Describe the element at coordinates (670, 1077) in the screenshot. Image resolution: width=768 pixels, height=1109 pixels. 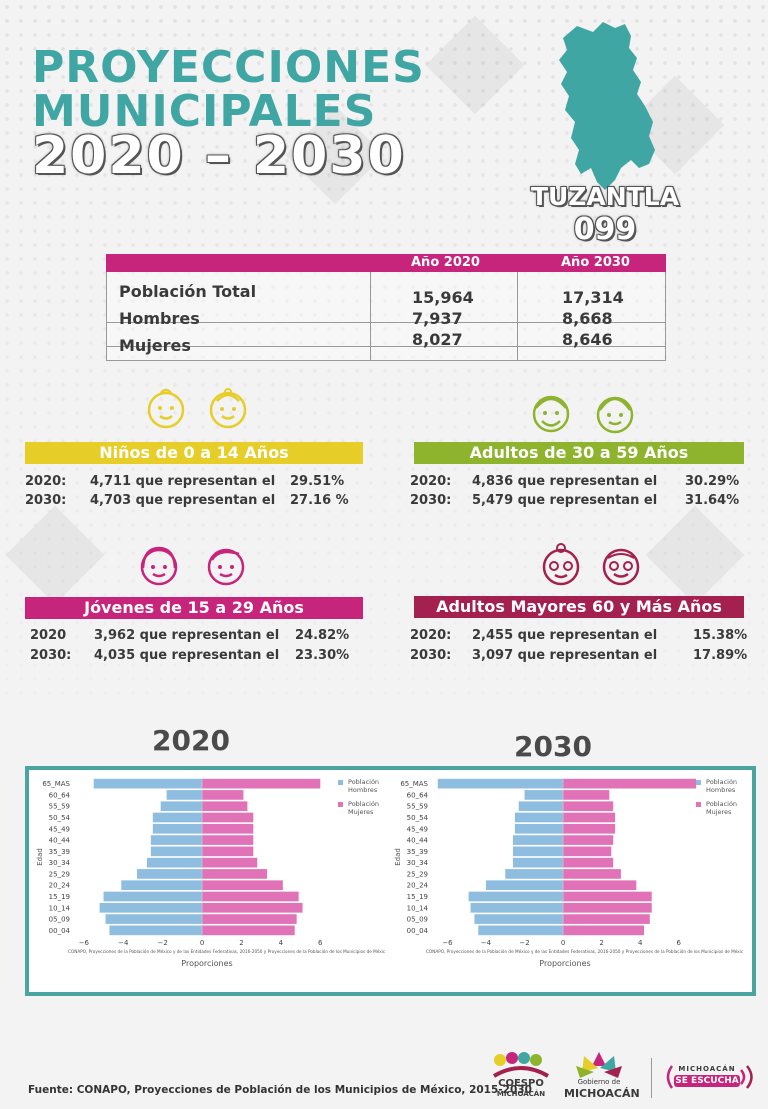
I see `sound-left-icon` at that location.